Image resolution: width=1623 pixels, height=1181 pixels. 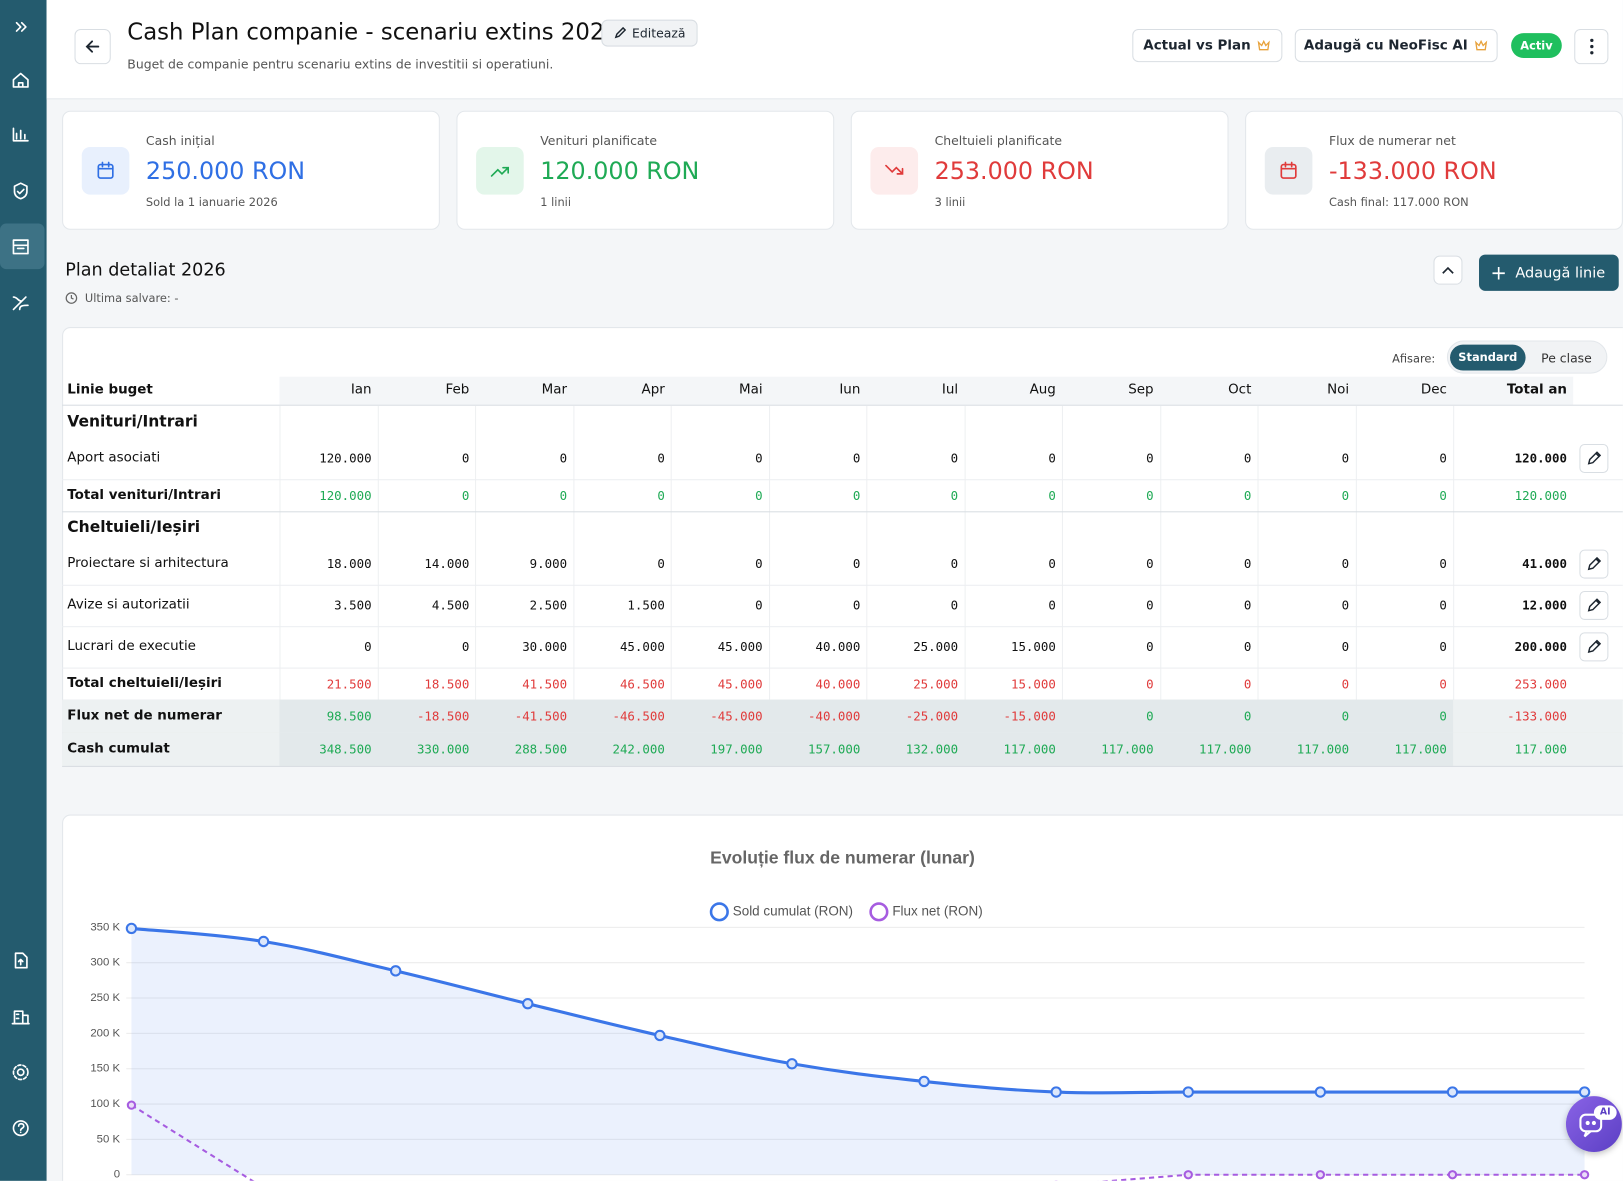 What do you see at coordinates (1207, 45) in the screenshot?
I see `actual-vs-plan-button: Actual vs Plan` at bounding box center [1207, 45].